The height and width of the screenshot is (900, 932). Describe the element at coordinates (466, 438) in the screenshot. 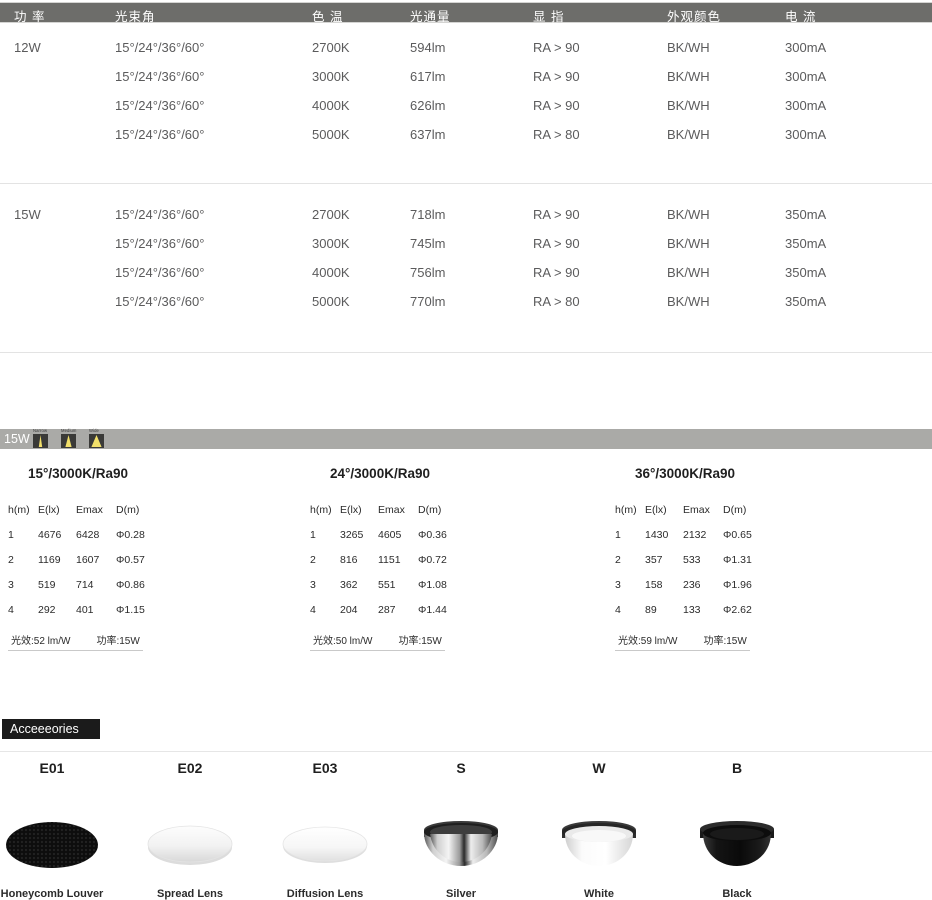

I see `photometric-section-bar: 15W Narrow Medium Wide` at that location.